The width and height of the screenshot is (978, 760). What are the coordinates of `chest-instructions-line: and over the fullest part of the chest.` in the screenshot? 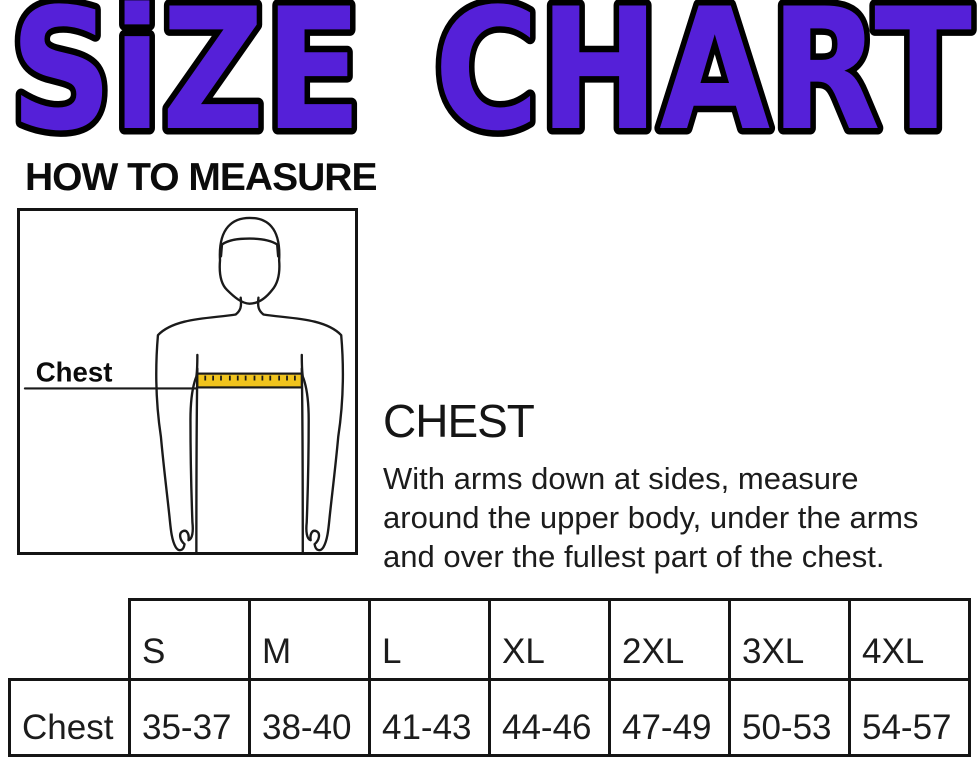 It's located at (634, 556).